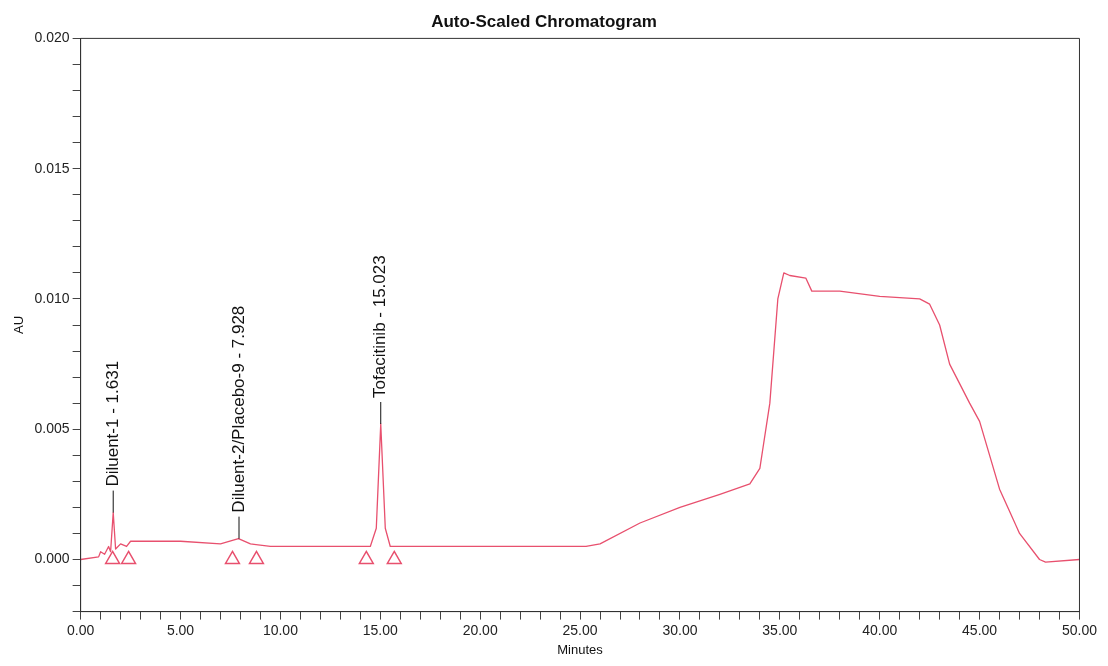 The width and height of the screenshot is (1108, 666). Describe the element at coordinates (380, 629) in the screenshot. I see `x-tick-label: 15.00` at that location.